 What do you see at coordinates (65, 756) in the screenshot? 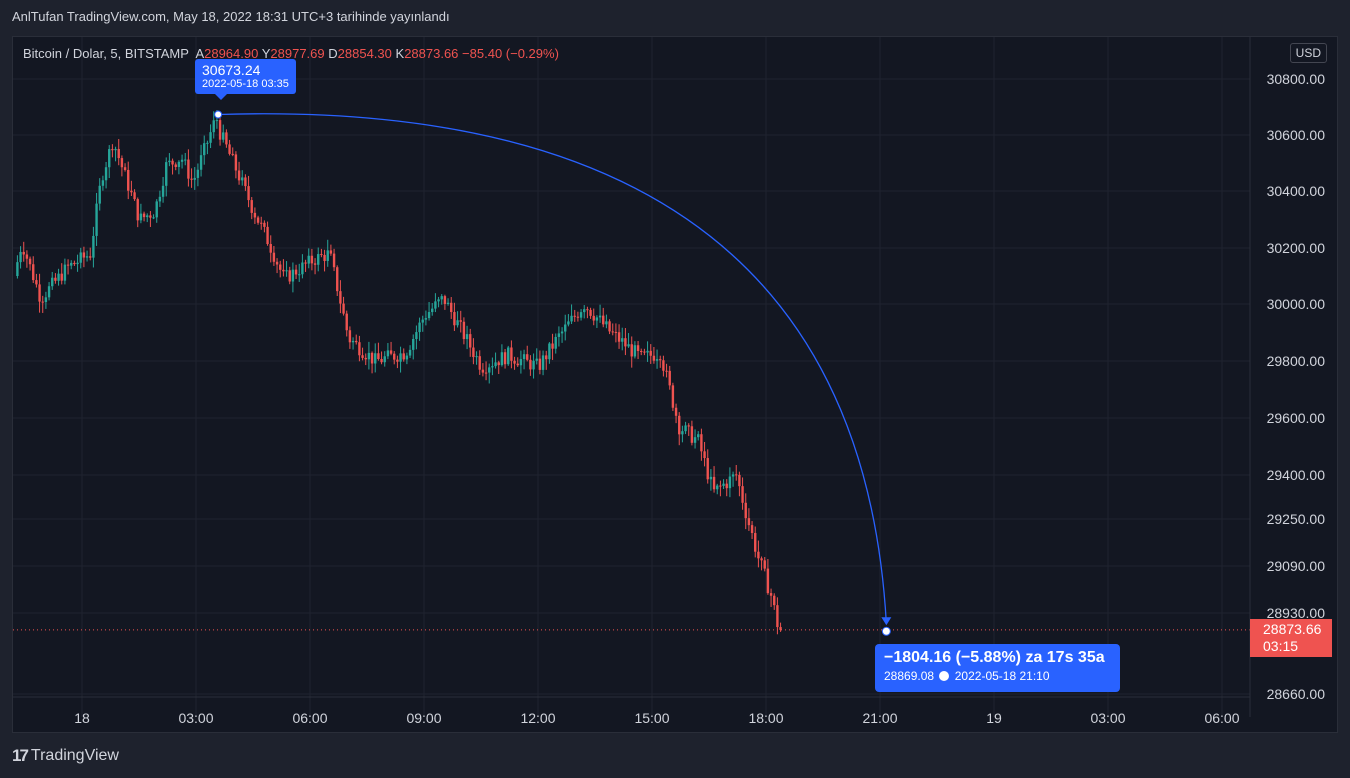
I see `tradingview-brand: 17 TradingView` at bounding box center [65, 756].